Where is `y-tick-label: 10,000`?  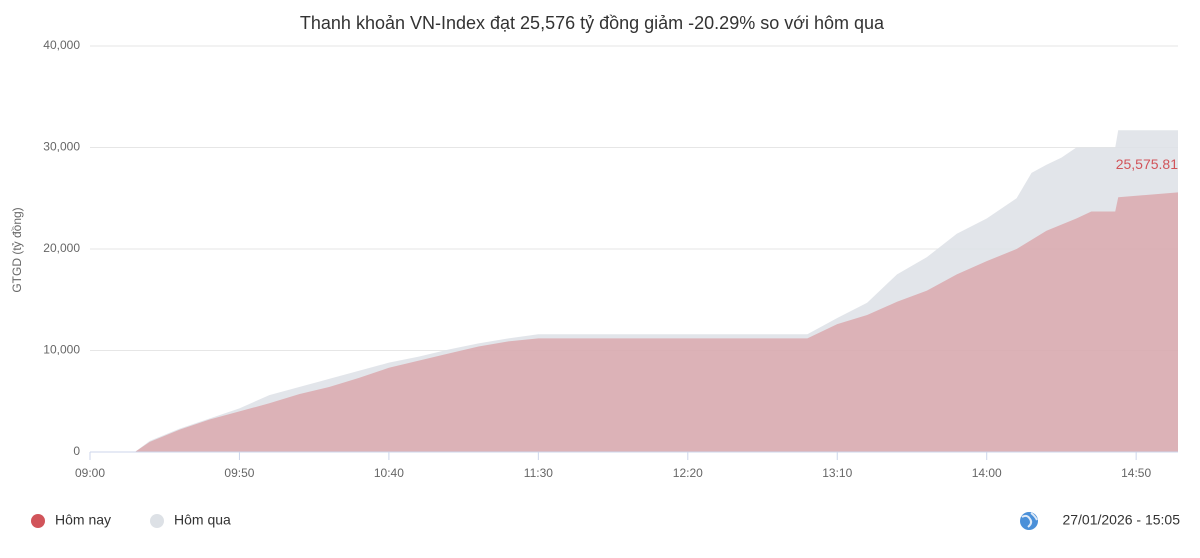 y-tick-label: 10,000 is located at coordinates (61, 350).